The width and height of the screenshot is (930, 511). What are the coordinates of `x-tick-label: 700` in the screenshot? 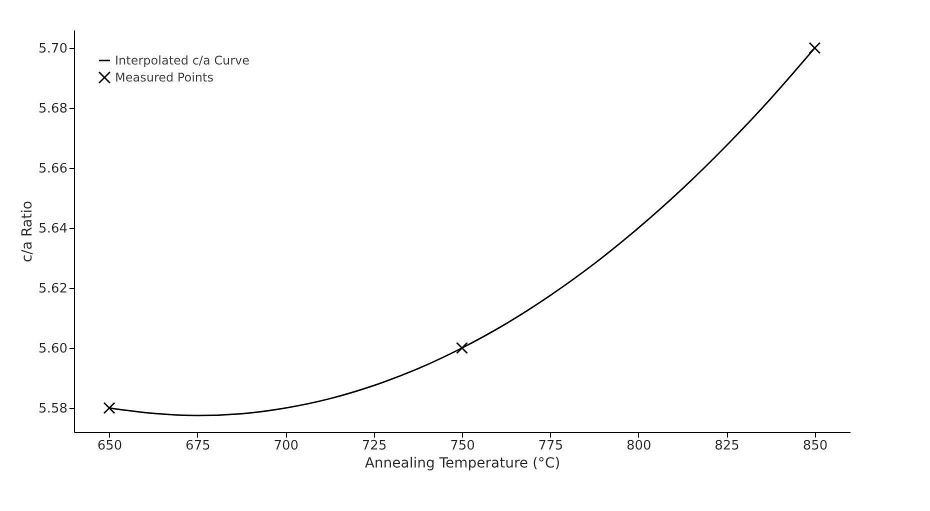 It's located at (286, 446).